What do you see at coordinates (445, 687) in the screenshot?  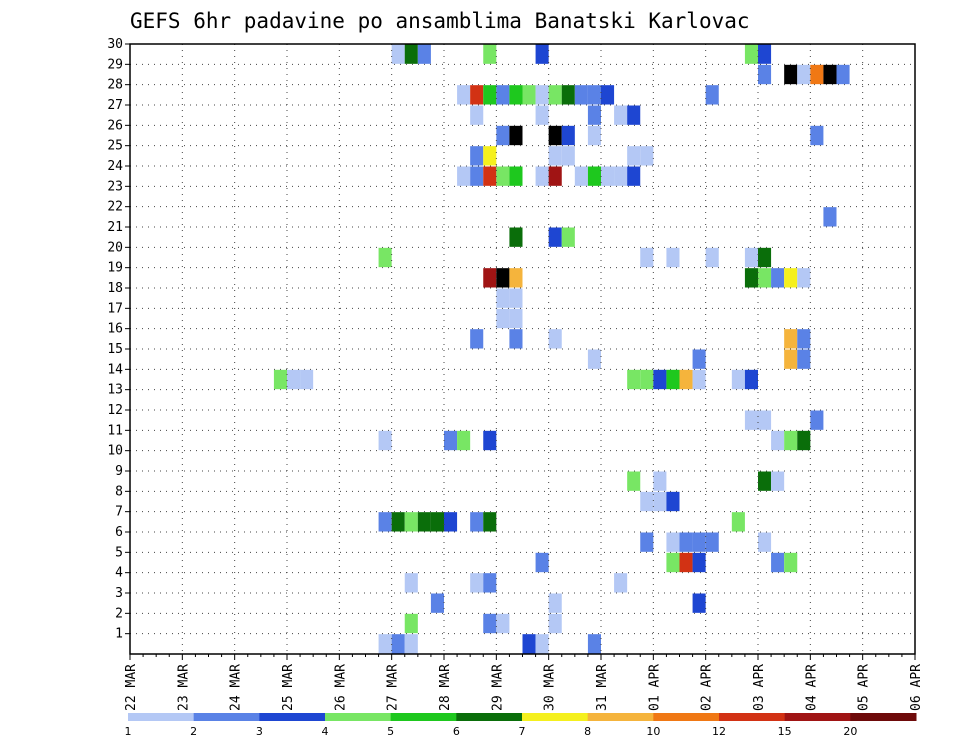 I see `x-tick-label: 28 MAR` at bounding box center [445, 687].